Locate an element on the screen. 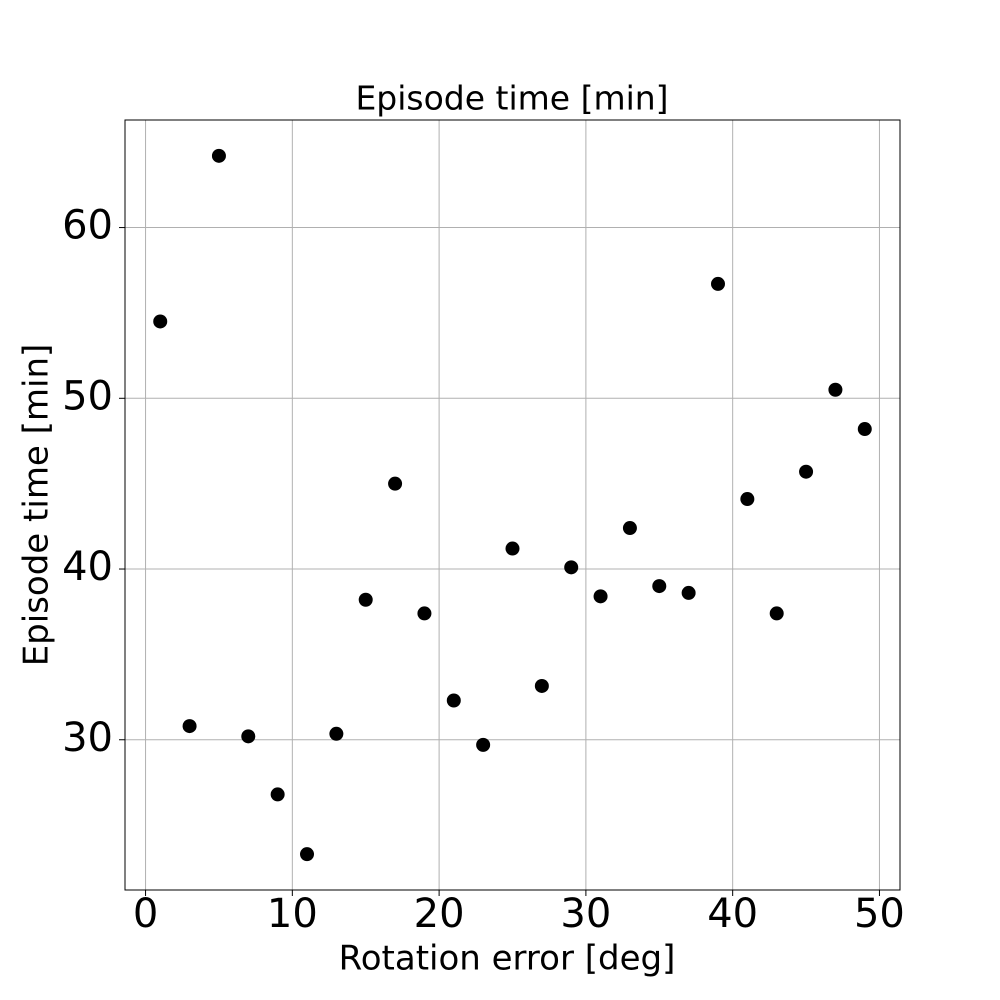 This screenshot has height=1000, width=1000. x-axis-label: Rotation error [deg] is located at coordinates (507, 959).